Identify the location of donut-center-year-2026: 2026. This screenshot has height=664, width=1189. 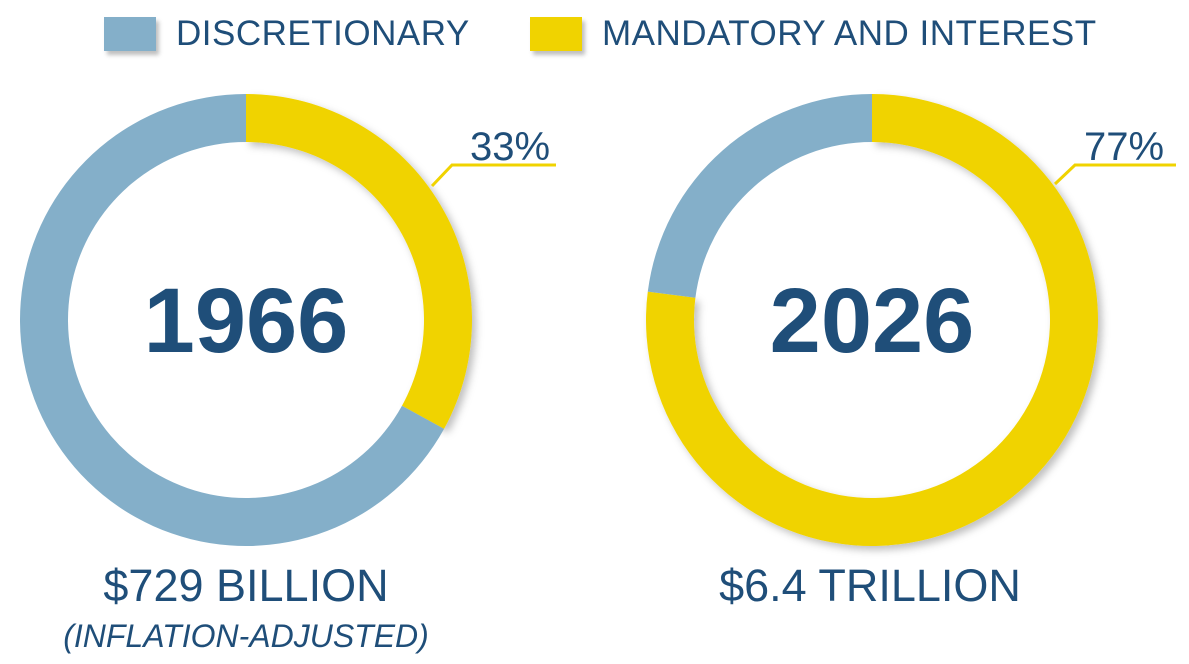
(872, 321).